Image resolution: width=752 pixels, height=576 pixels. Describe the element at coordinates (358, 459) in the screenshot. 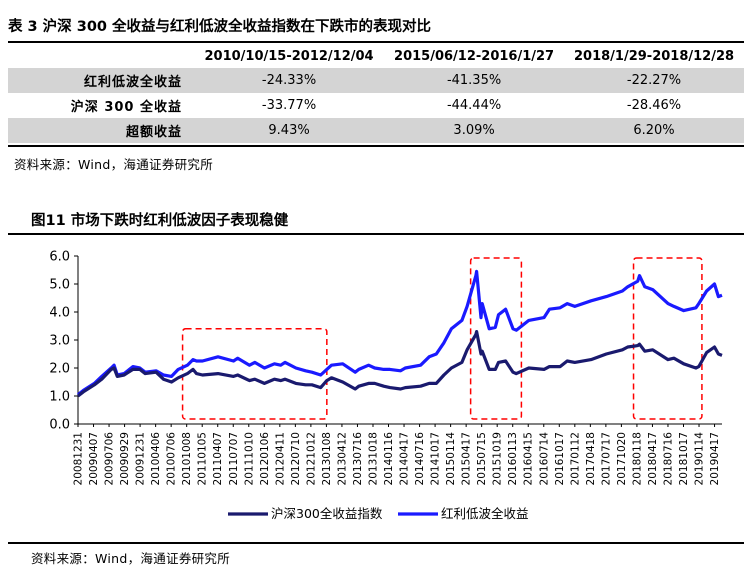

I see `x-tick-label: 20130716` at that location.